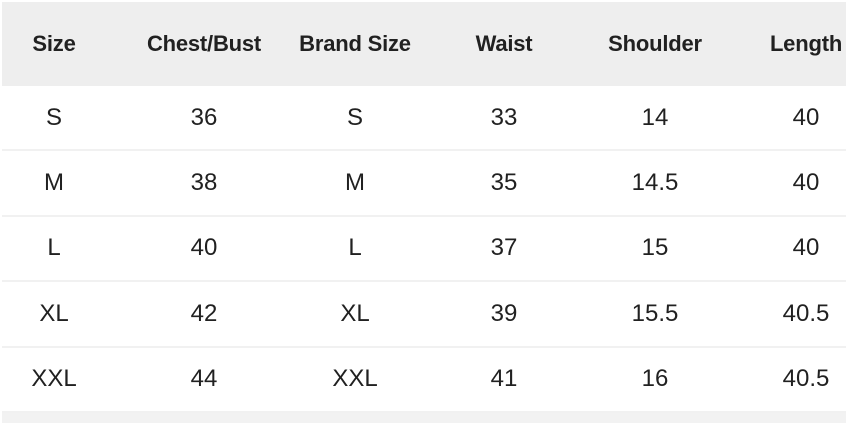 The width and height of the screenshot is (852, 423). Describe the element at coordinates (504, 117) in the screenshot. I see `cell-waist: 33` at that location.